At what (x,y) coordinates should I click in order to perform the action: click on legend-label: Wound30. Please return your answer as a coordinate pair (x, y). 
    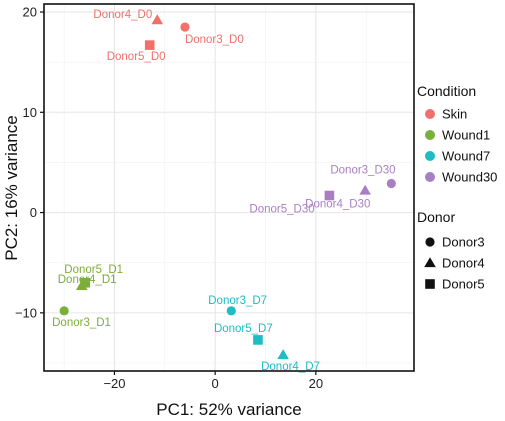
    Looking at the image, I should click on (469, 177).